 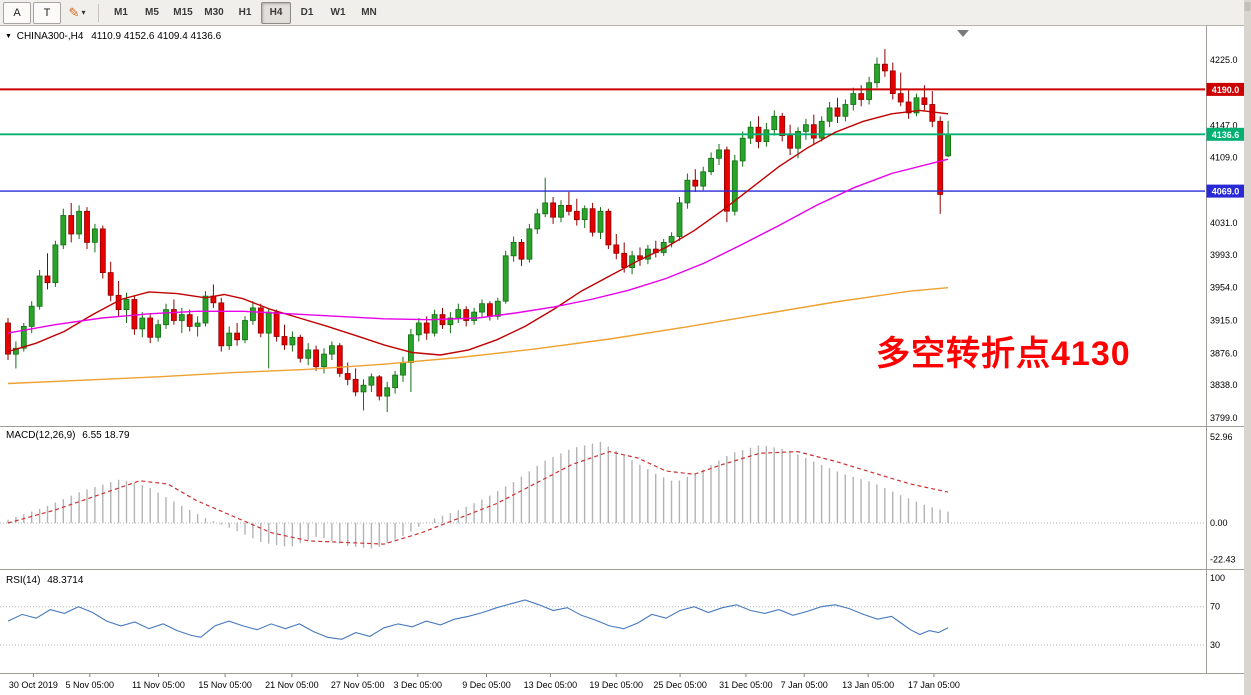 What do you see at coordinates (90, 685) in the screenshot?
I see `time-label: 5 Nov 05:00` at bounding box center [90, 685].